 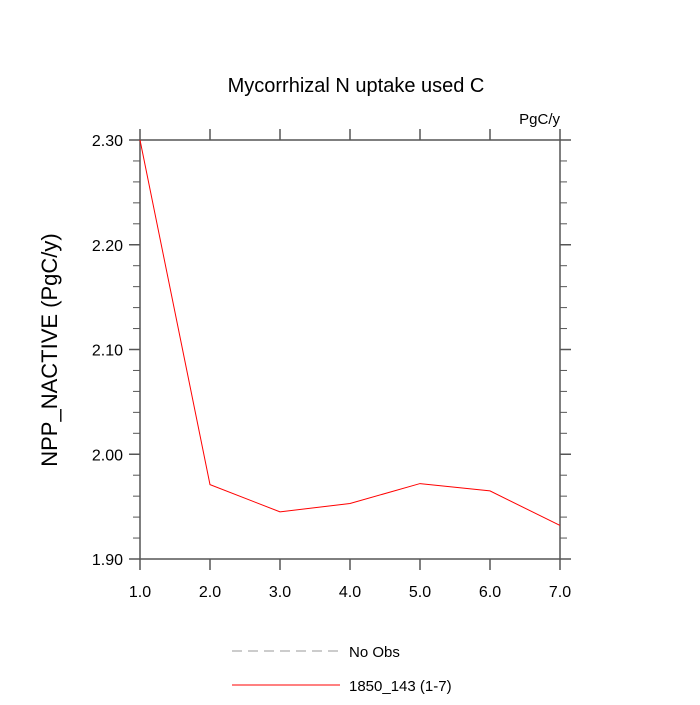 I want to click on x-tick-label: 2.0, so click(x=210, y=592).